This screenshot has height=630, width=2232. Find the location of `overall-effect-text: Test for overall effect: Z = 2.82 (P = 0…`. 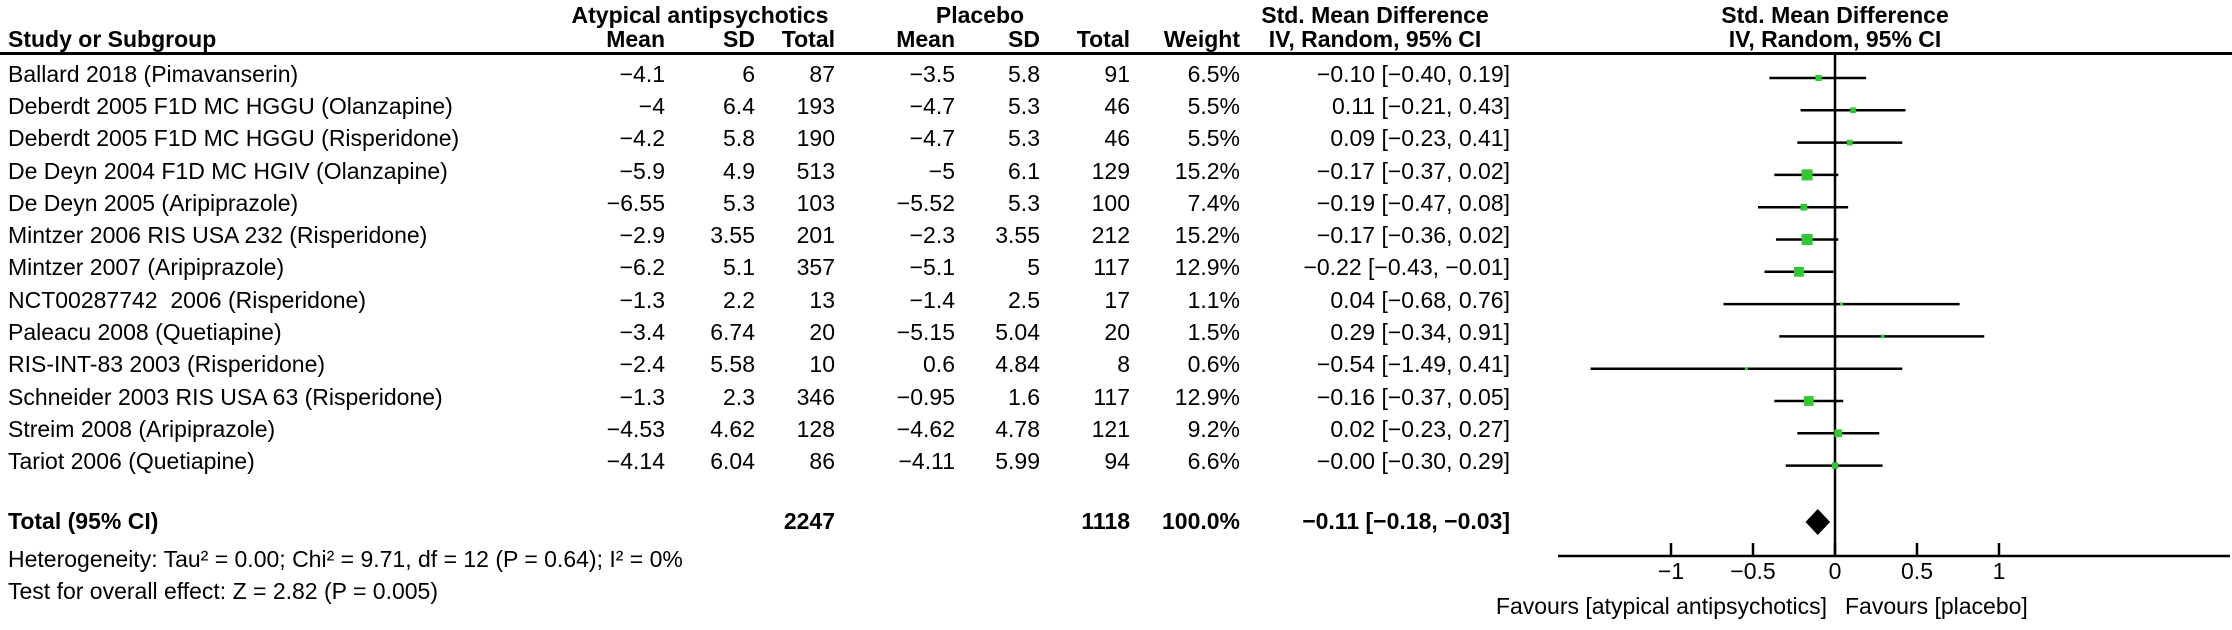

overall-effect-text: Test for overall effect: Z = 2.82 (P = 0… is located at coordinates (223, 591).